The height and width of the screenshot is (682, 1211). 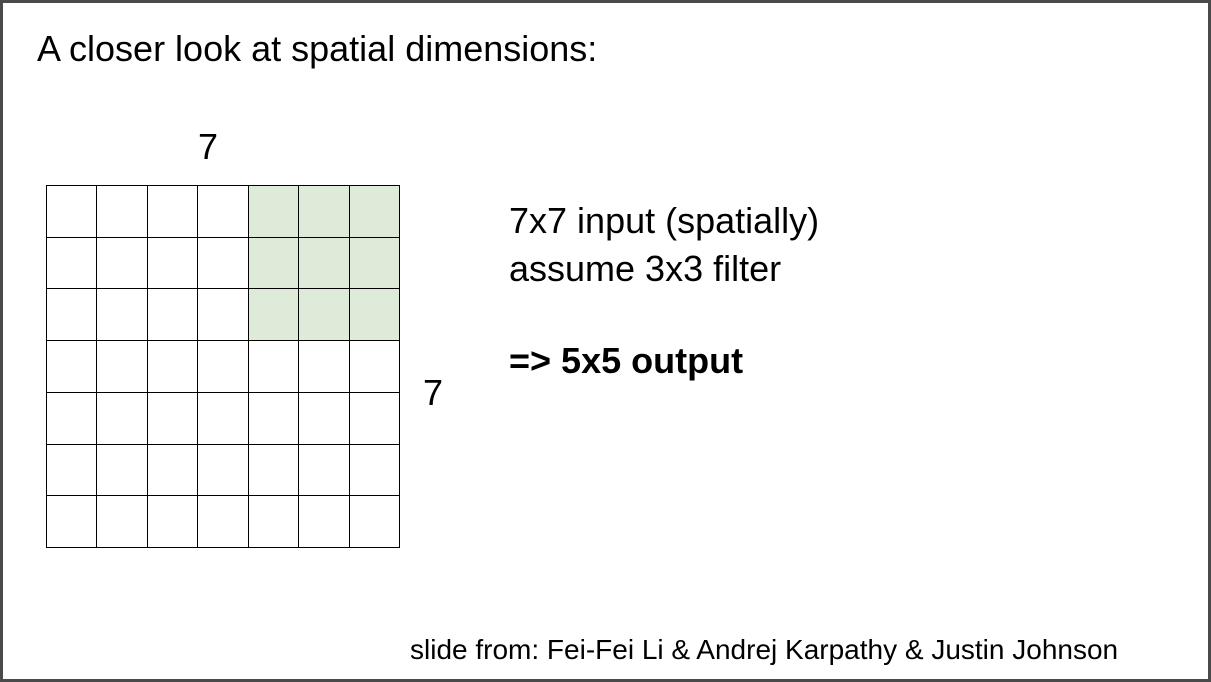 I want to click on grid-height-label: 7, so click(x=433, y=392).